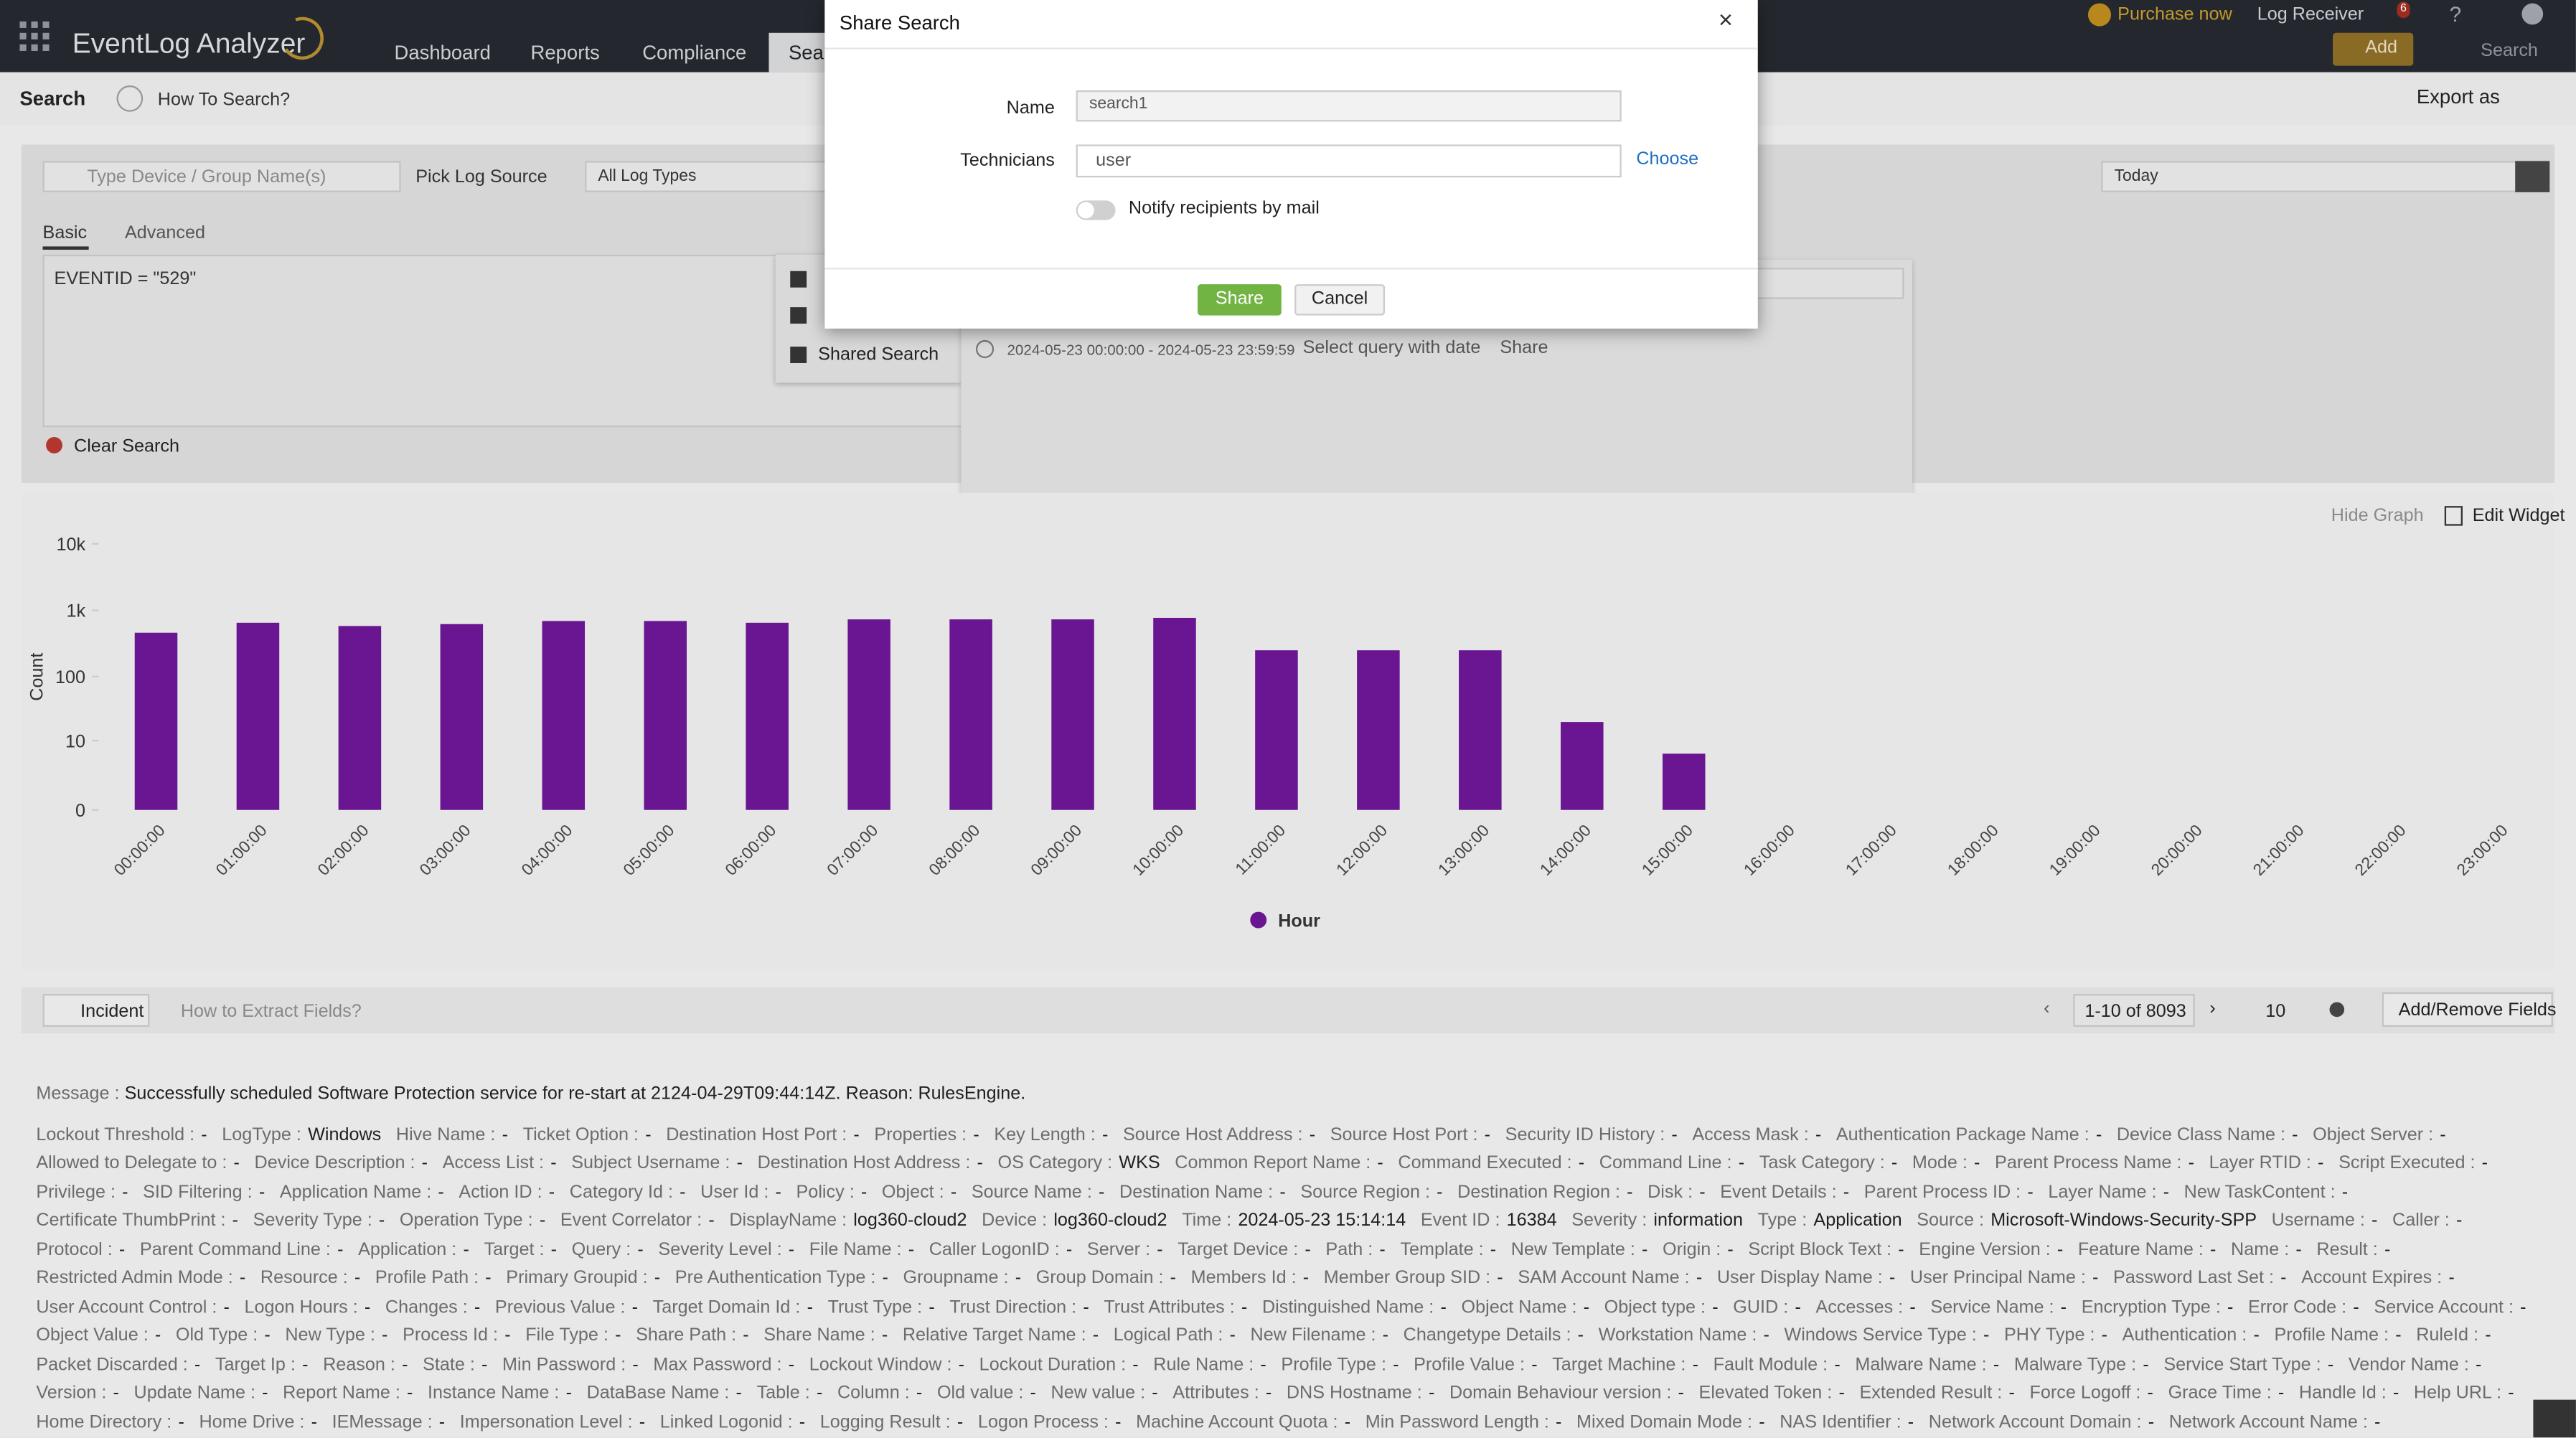 The width and height of the screenshot is (2576, 1438). What do you see at coordinates (873, 1393) in the screenshot?
I see `field-name: Column :` at bounding box center [873, 1393].